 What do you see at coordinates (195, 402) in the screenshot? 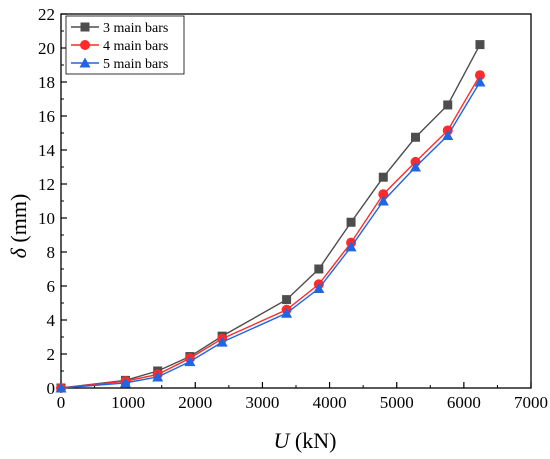
I see `x-tick-label: 2000` at bounding box center [195, 402].